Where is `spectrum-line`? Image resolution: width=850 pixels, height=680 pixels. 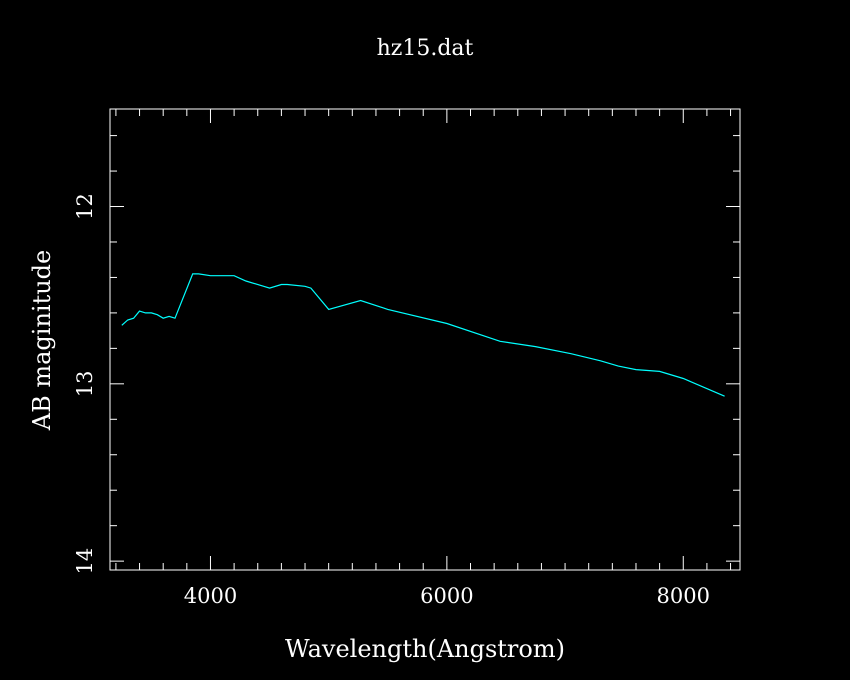
spectrum-line is located at coordinates (423, 335).